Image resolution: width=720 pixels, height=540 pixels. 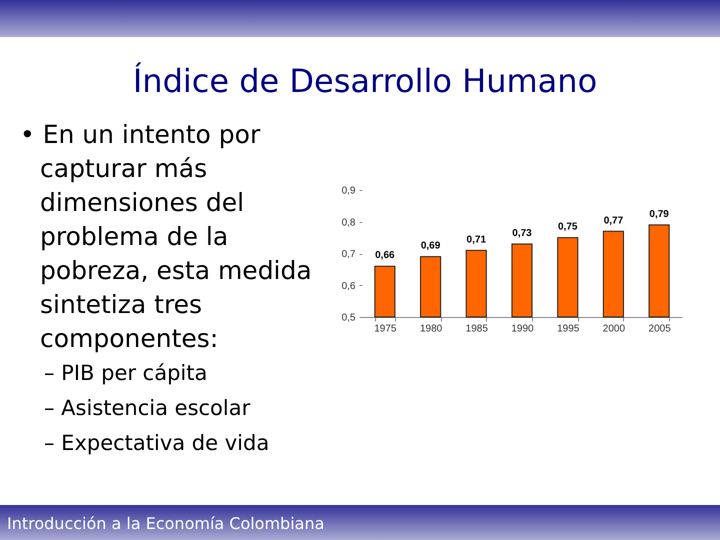 I want to click on y-tick-label: 0,7, so click(x=349, y=254).